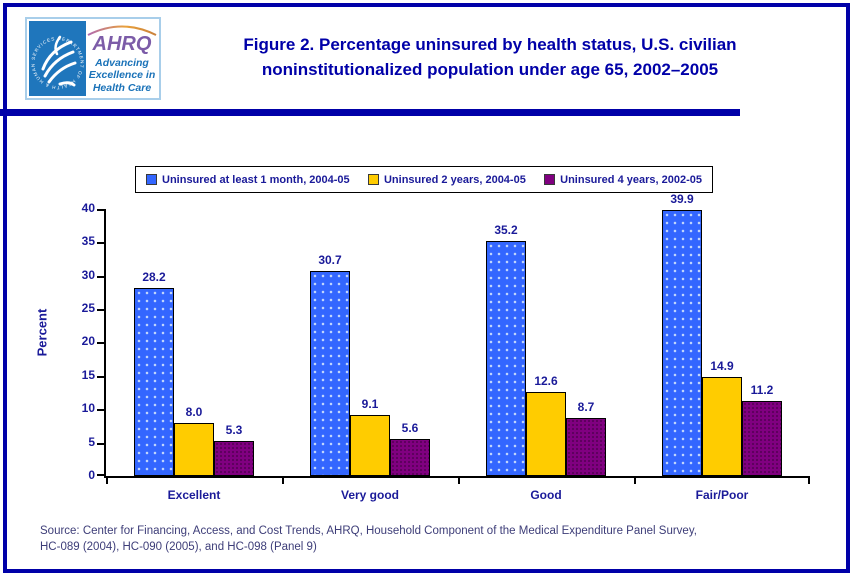 The width and height of the screenshot is (853, 576). What do you see at coordinates (151, 179) in the screenshot?
I see `legend-swatch-blue` at bounding box center [151, 179].